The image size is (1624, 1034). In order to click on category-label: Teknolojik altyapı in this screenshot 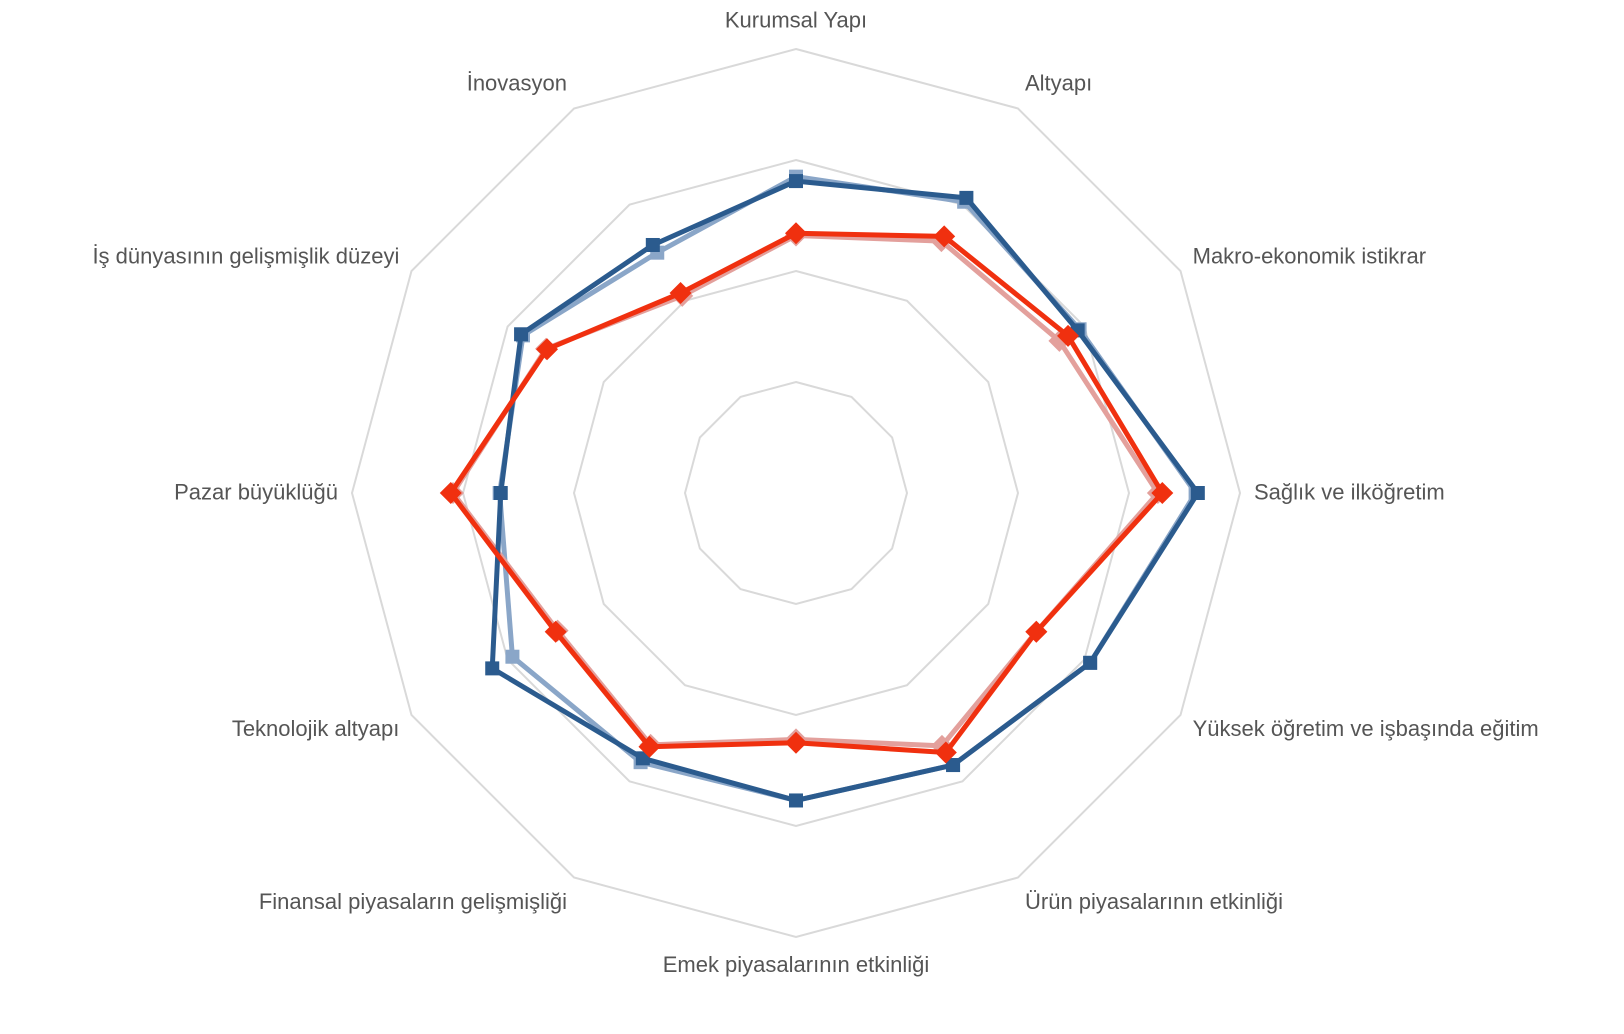, I will do `click(315, 728)`.